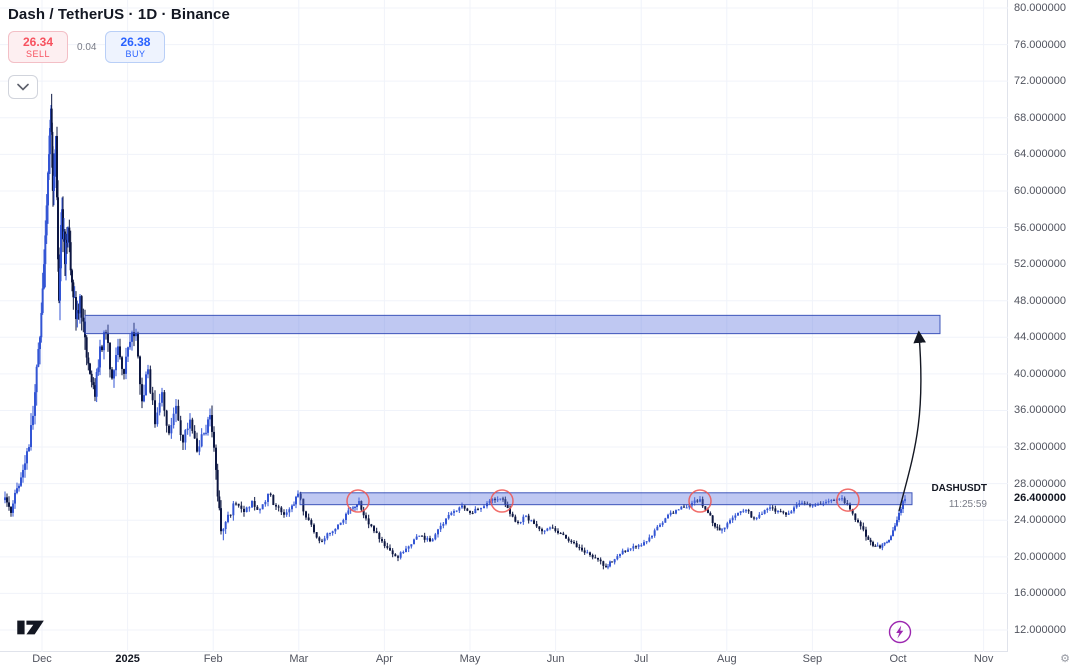 This screenshot has width=1076, height=667. I want to click on lightning-button, so click(900, 632).